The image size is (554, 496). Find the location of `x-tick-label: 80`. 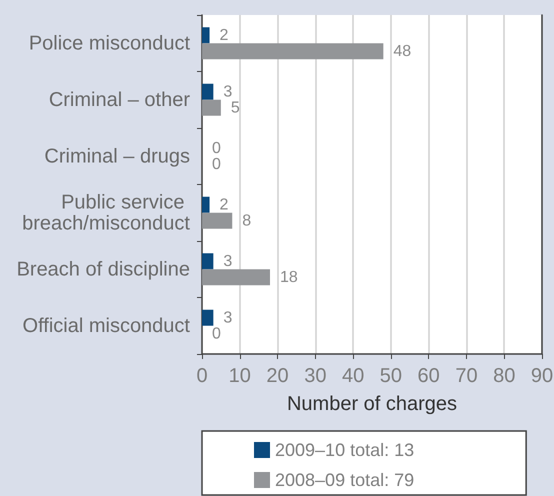

x-tick-label: 80 is located at coordinates (504, 376).